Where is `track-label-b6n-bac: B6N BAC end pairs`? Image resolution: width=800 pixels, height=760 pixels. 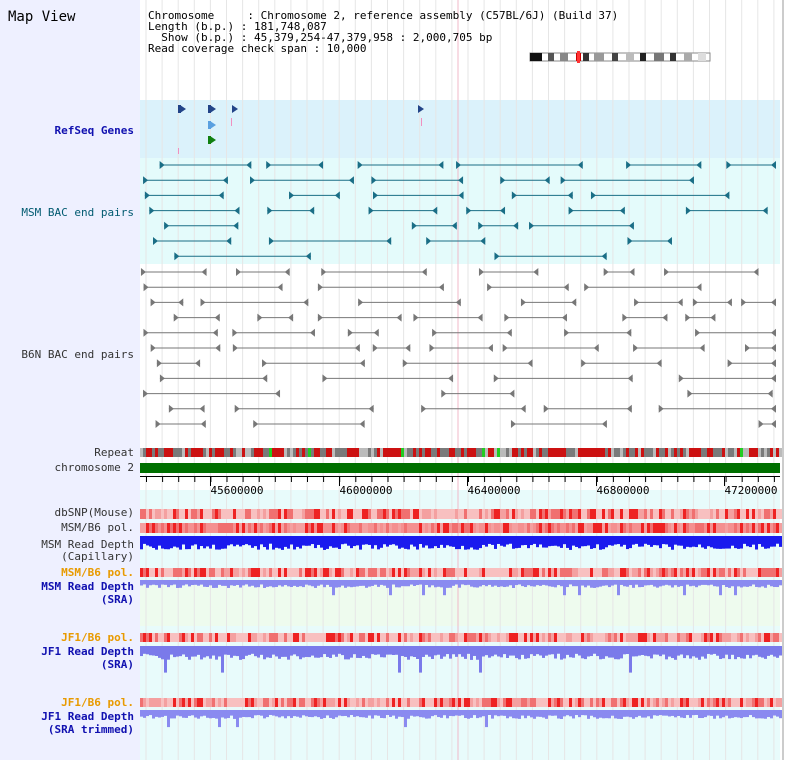 track-label-b6n-bac: B6N BAC end pairs is located at coordinates (77, 354).